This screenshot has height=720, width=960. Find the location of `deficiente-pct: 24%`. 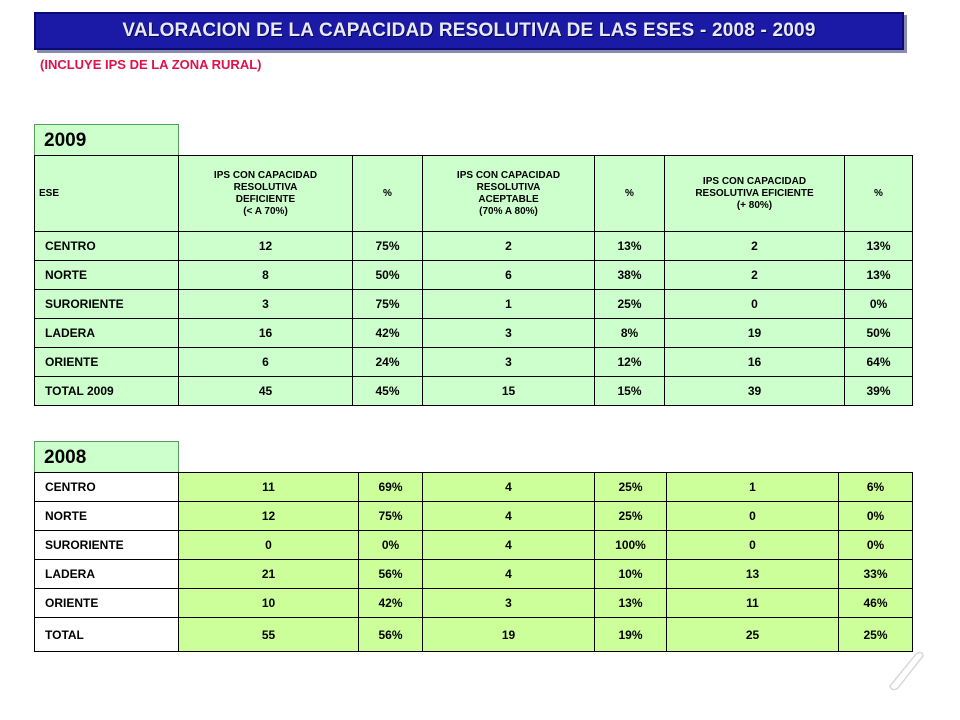

deficiente-pct: 24% is located at coordinates (387, 362).